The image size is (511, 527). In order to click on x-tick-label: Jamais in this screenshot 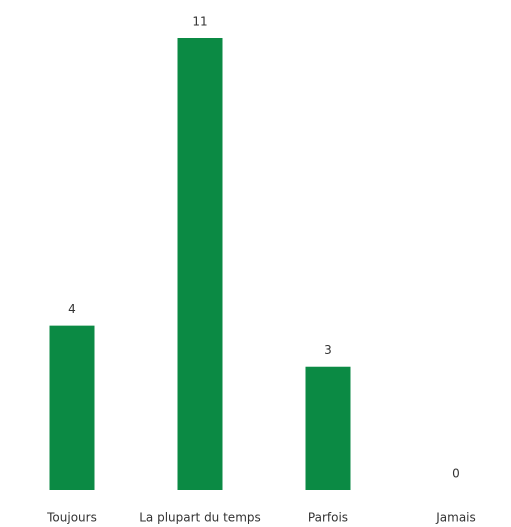, I will do `click(455, 518)`.